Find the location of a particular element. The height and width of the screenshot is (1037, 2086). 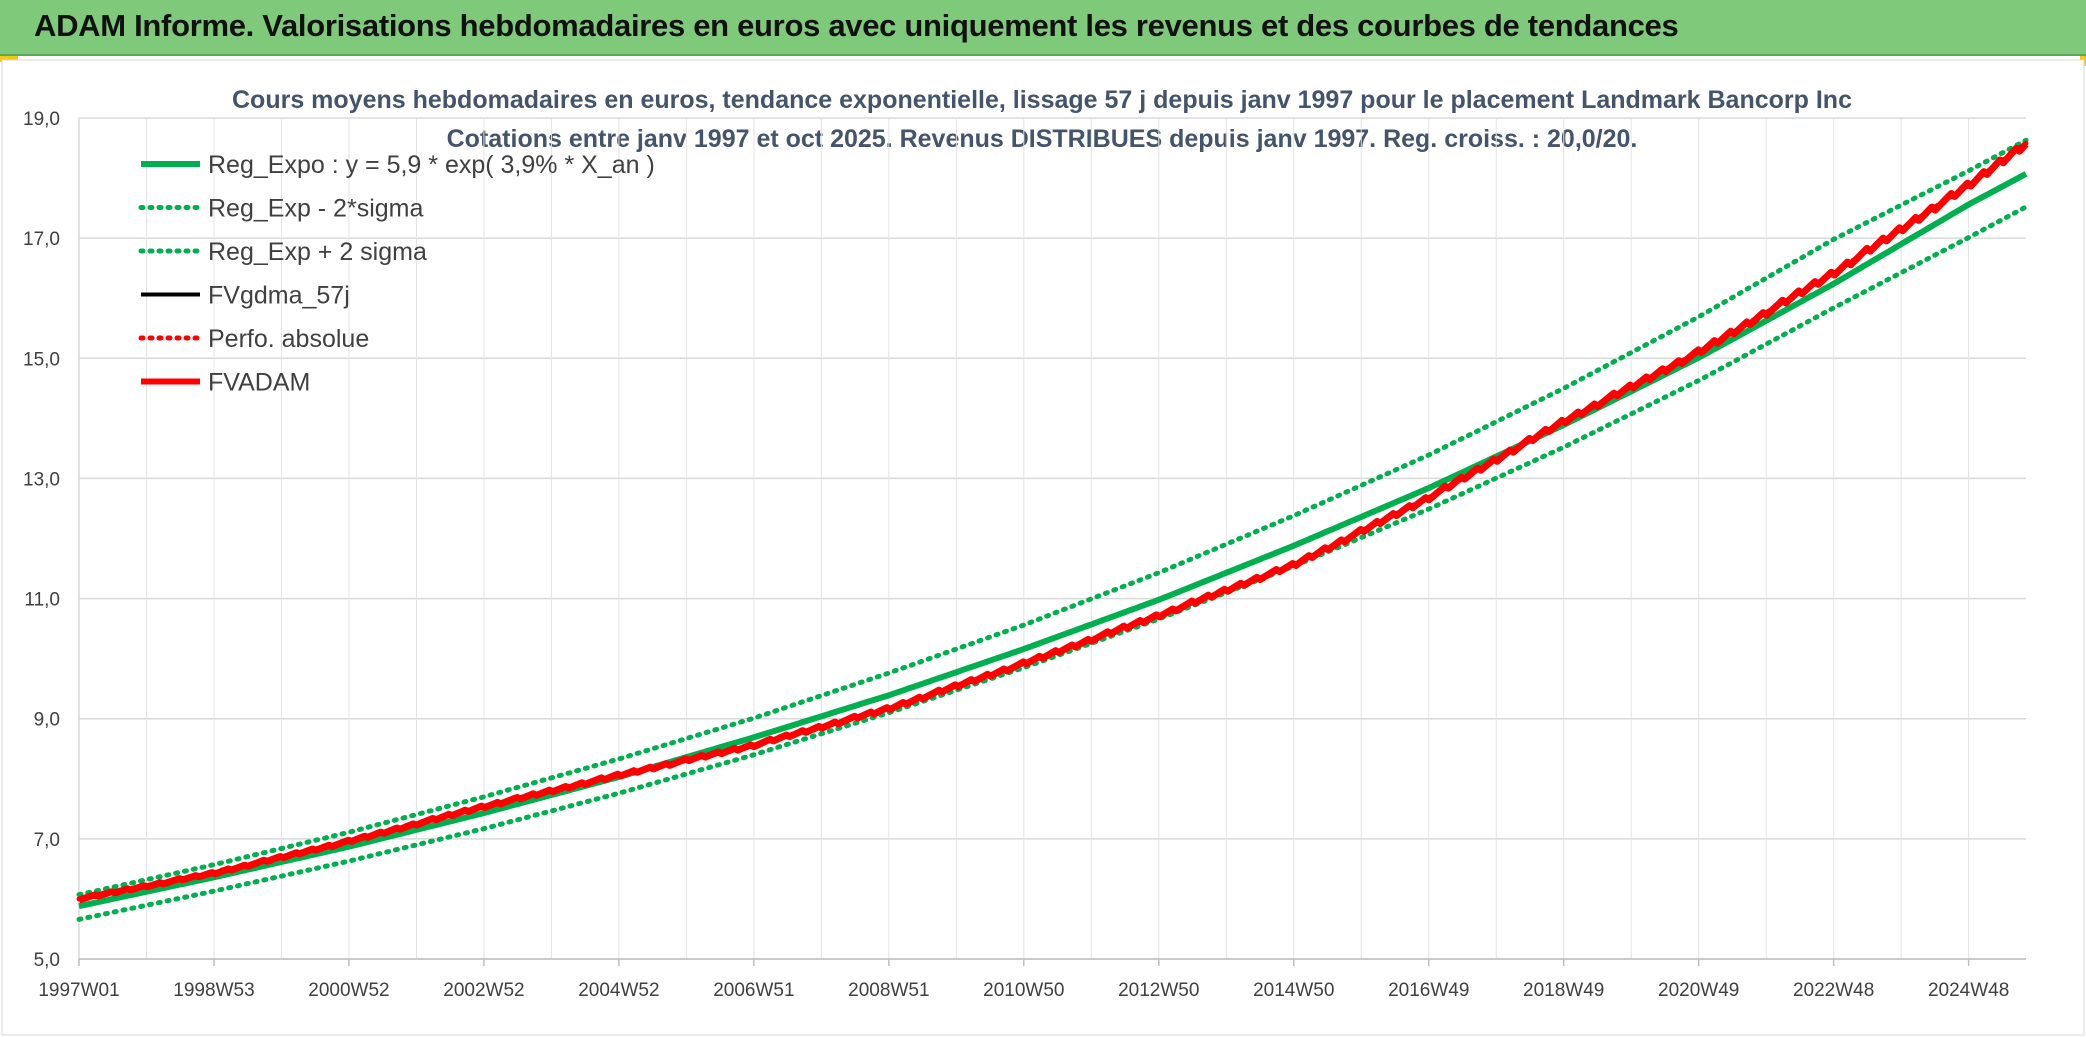

corner-marker-top-left is located at coordinates (9, 59).